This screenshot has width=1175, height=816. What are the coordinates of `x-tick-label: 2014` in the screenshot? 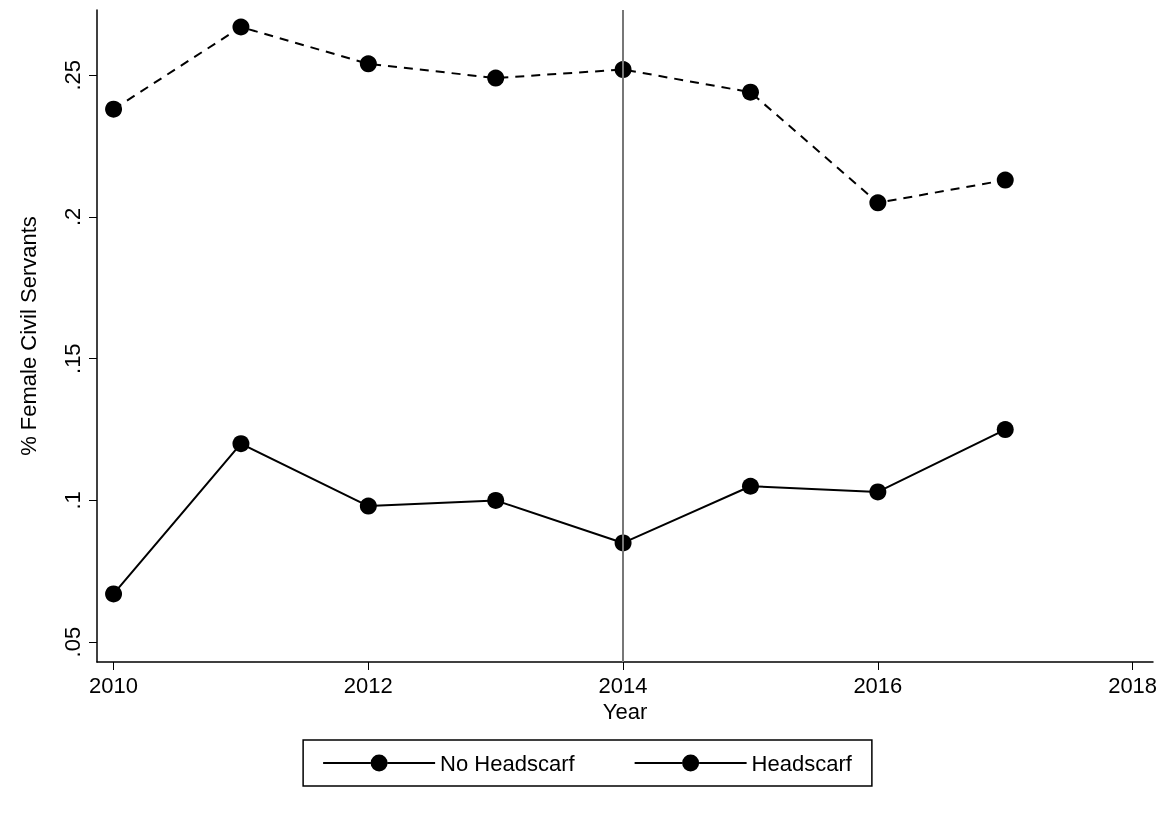 It's located at (623, 685).